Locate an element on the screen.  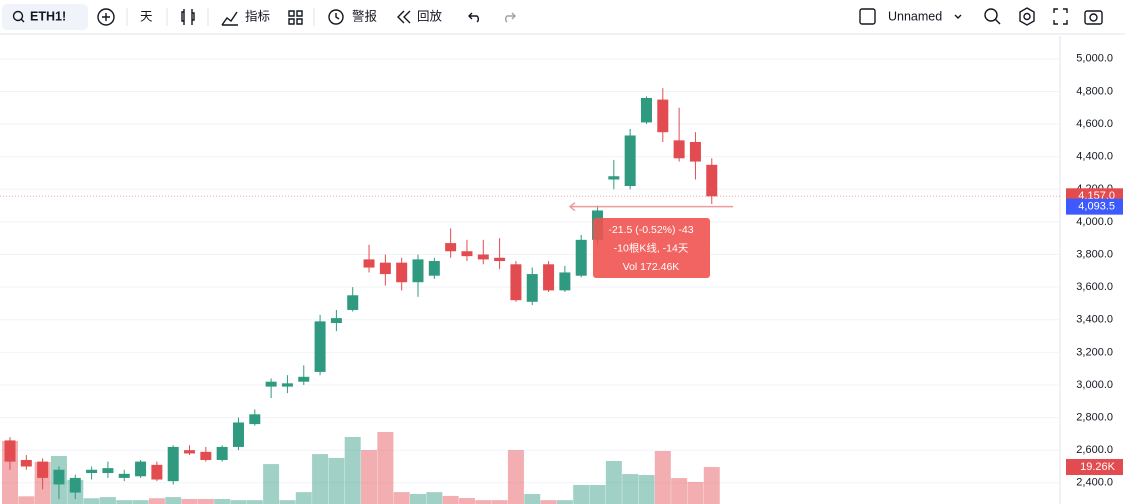
y-tick-label: 4,000.0 is located at coordinates (1094, 222).